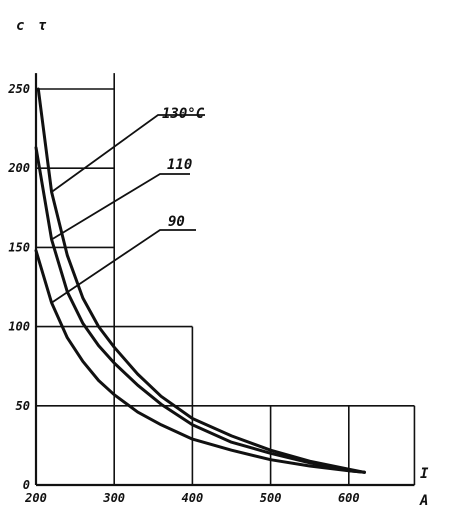 The width and height of the screenshot is (449, 518). Describe the element at coordinates (18, 287) in the screenshot. I see `y-tick-labels: 0 50 100 150 200 250` at that location.